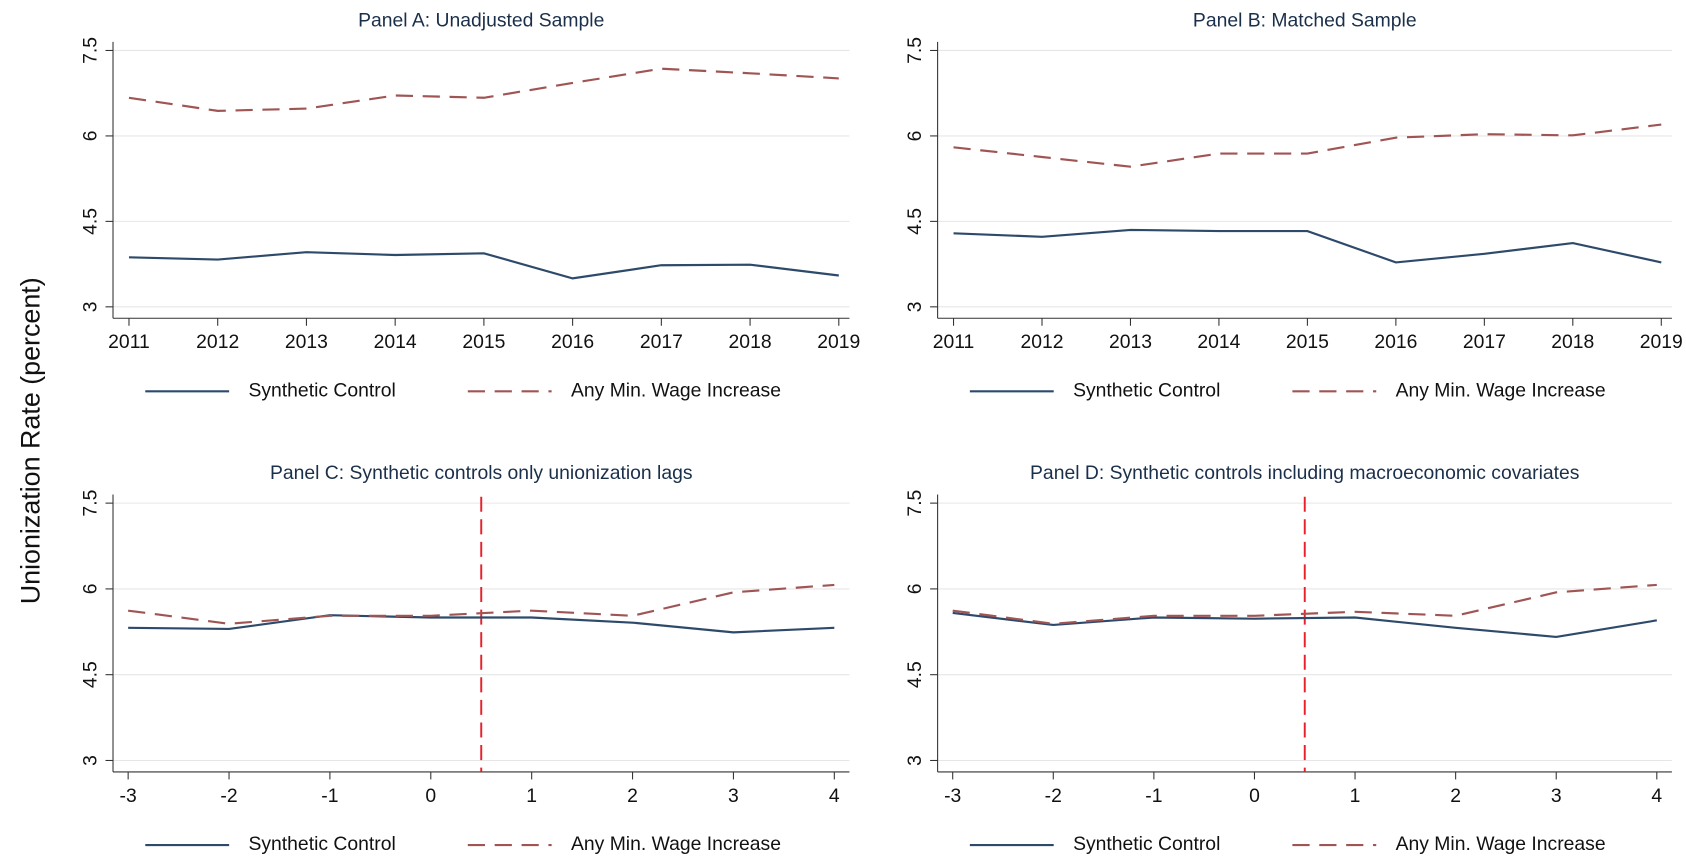 This screenshot has height=859, width=1686. I want to click on panel-title: Panel A: Unadjusted Sample, so click(481, 21).